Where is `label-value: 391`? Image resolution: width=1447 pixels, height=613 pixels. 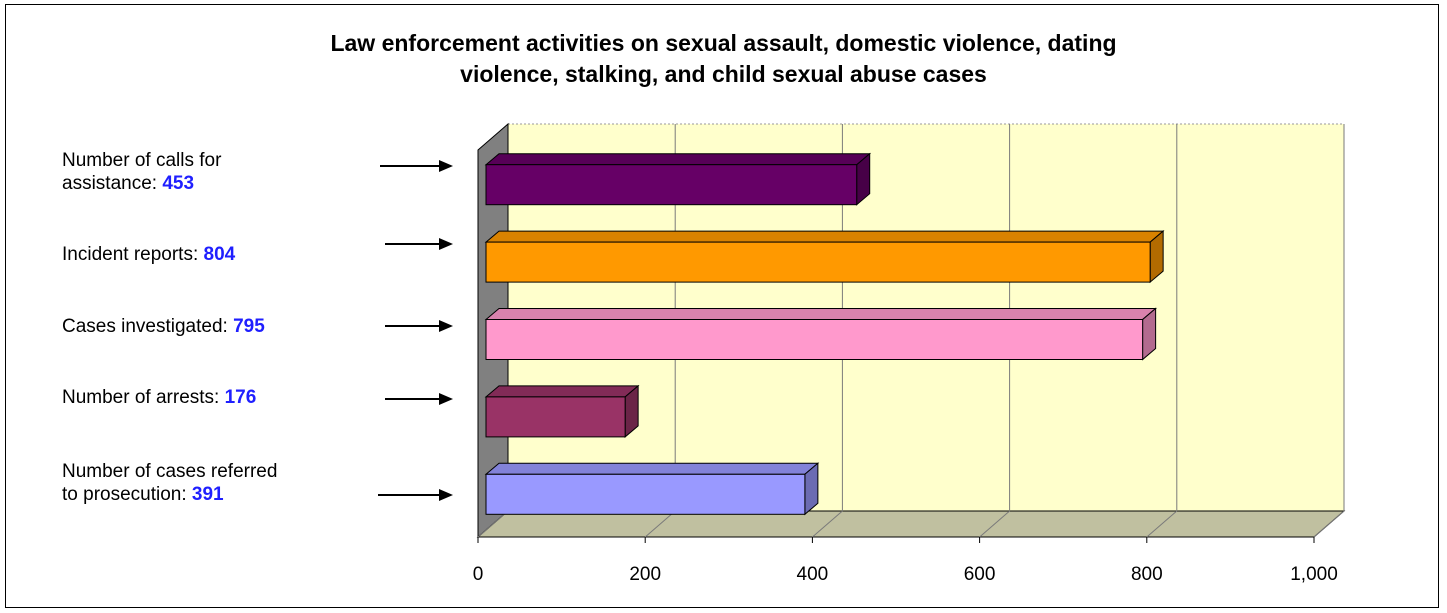 label-value: 391 is located at coordinates (207, 494).